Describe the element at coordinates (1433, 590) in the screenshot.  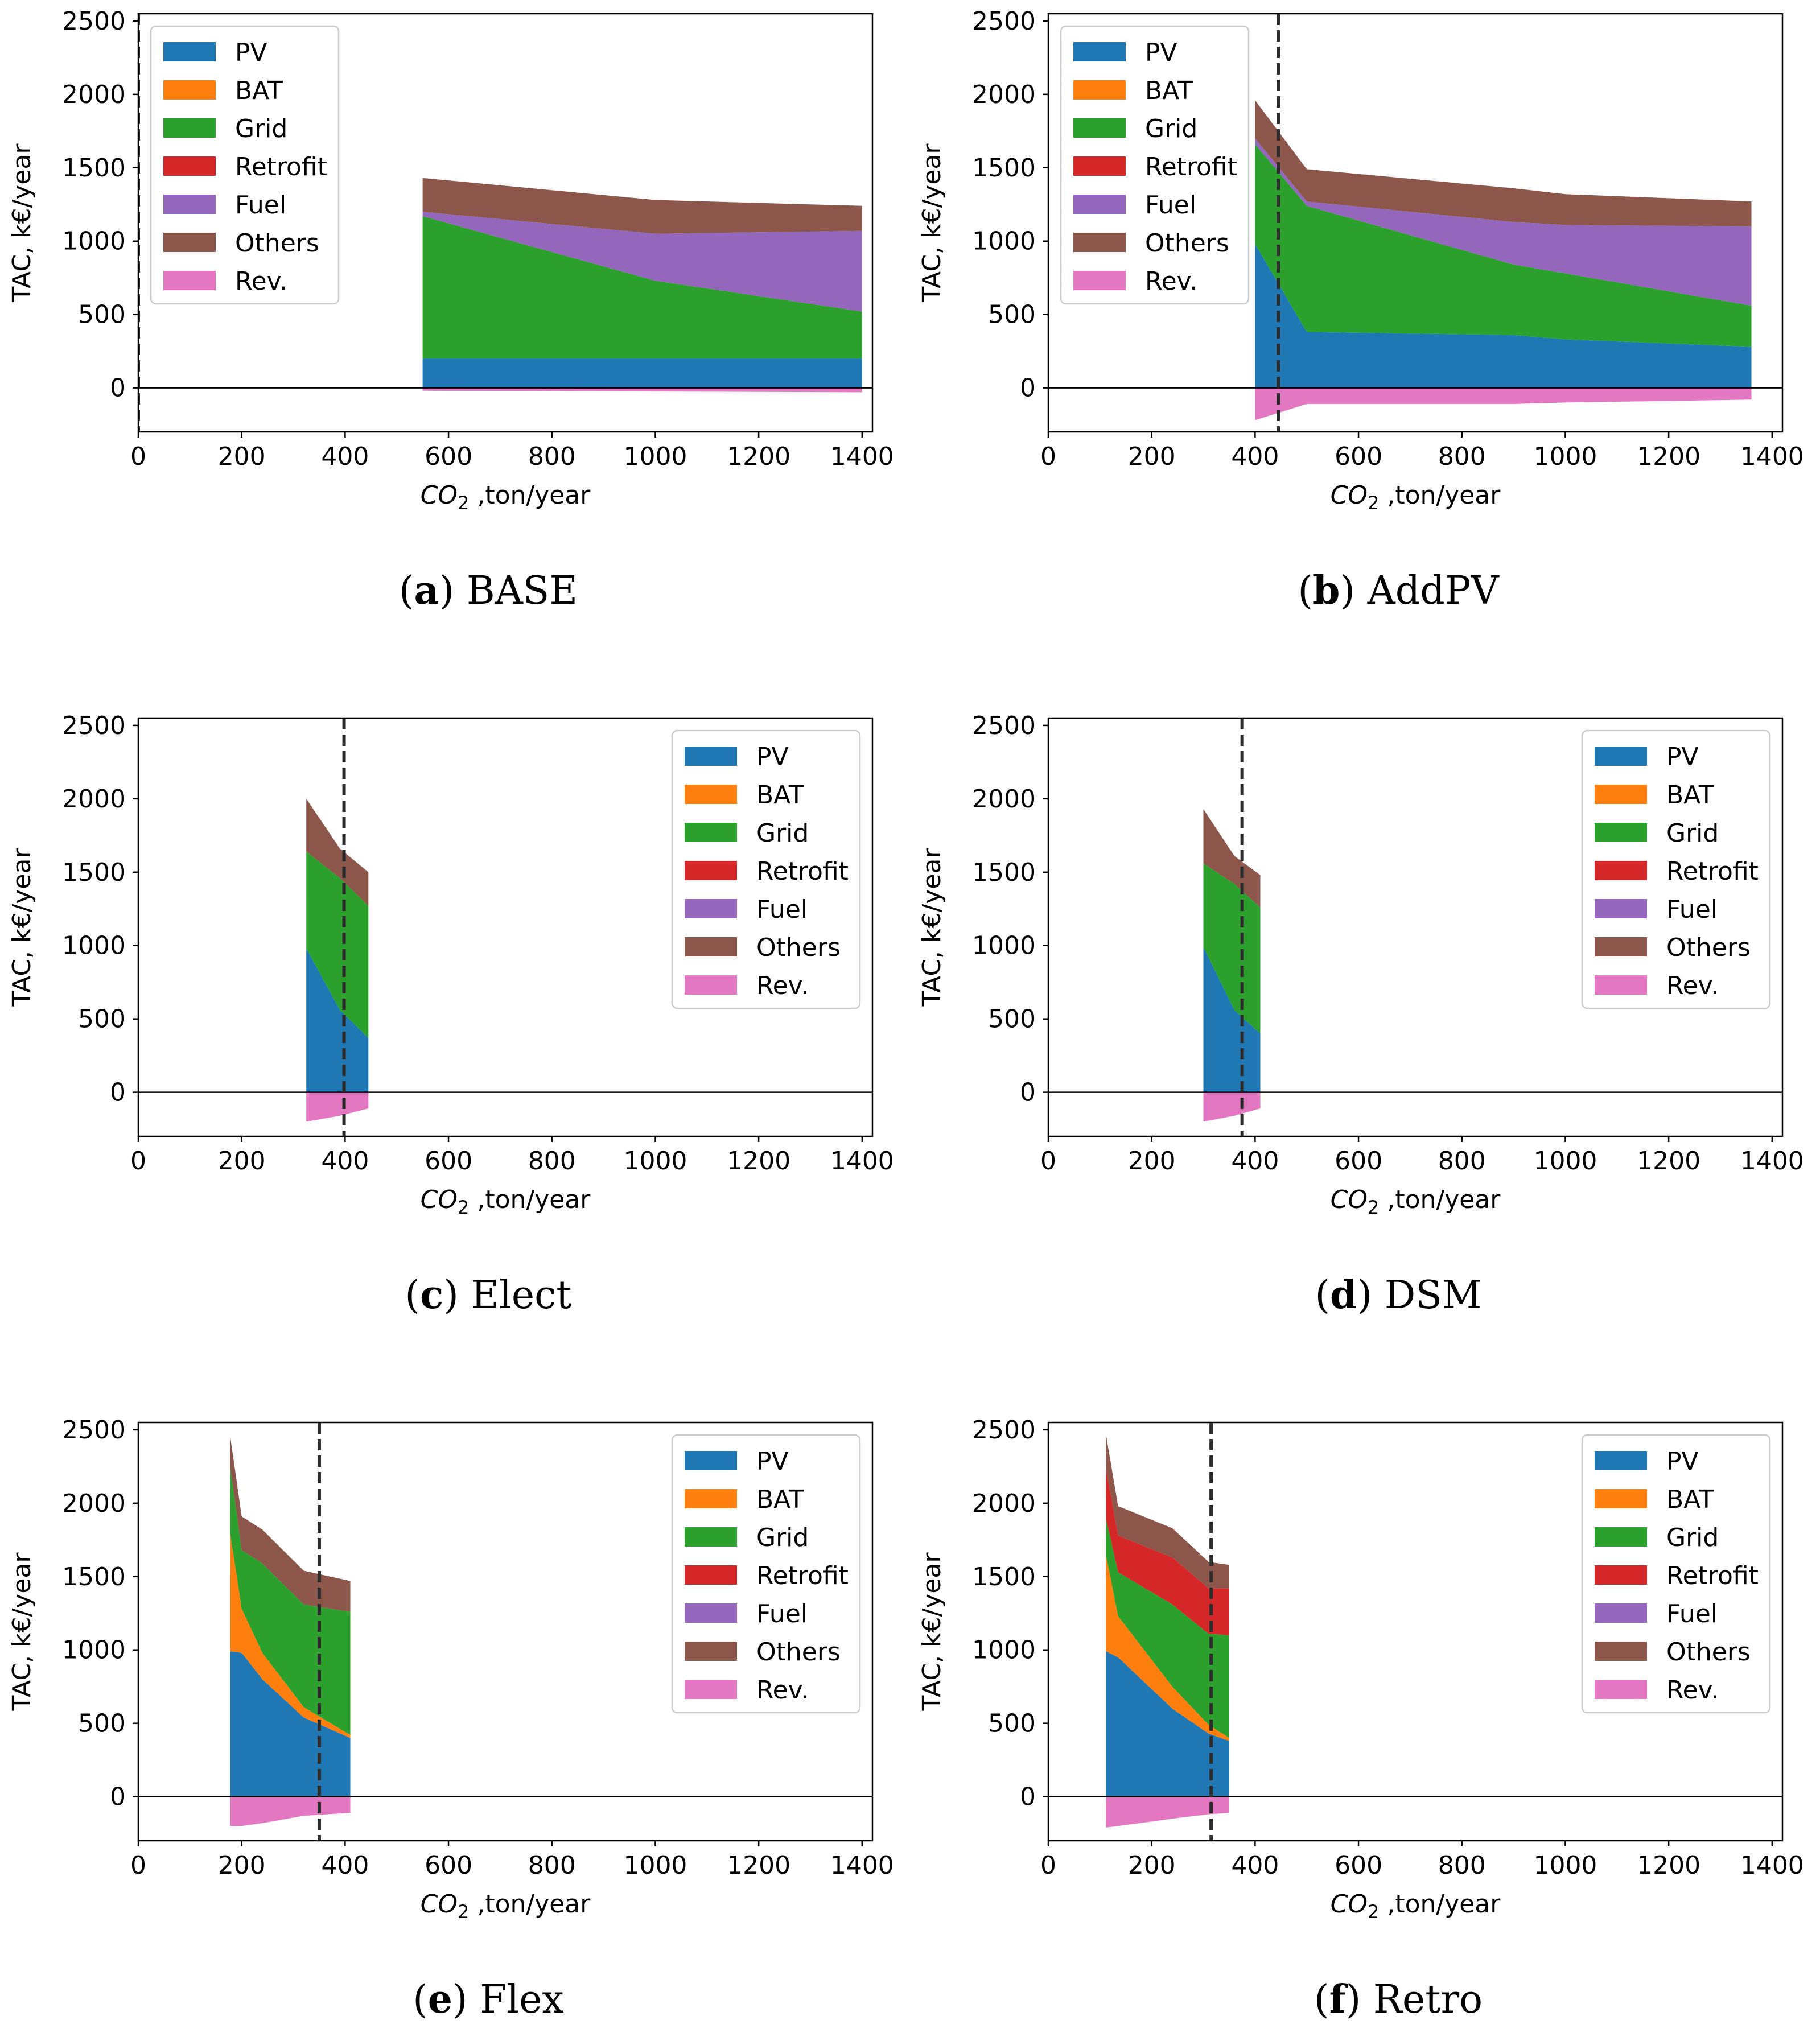
I see `caption-name: AddPV` at that location.